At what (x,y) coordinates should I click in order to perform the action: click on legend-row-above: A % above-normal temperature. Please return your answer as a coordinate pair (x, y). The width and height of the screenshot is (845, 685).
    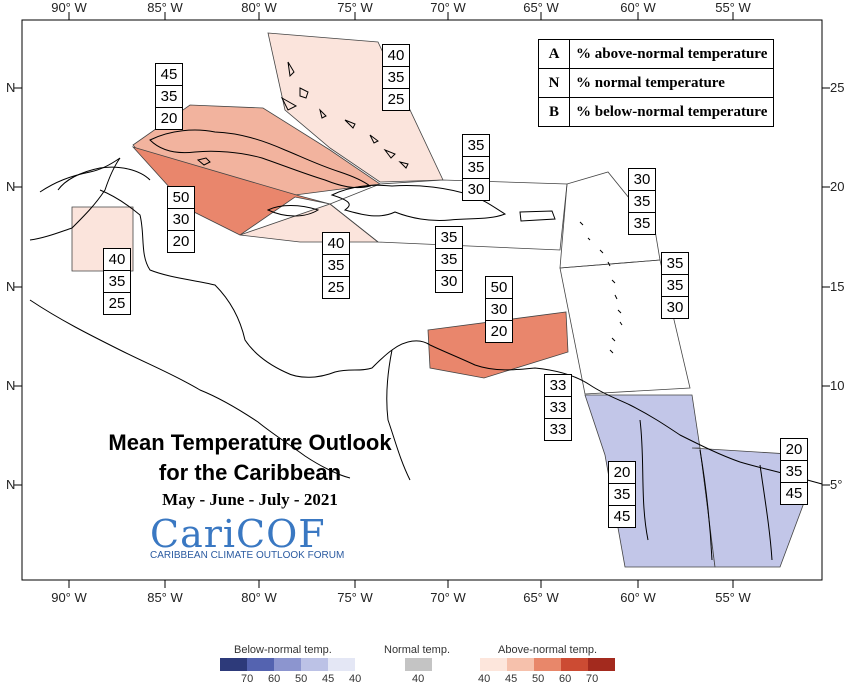
    Looking at the image, I should click on (656, 54).